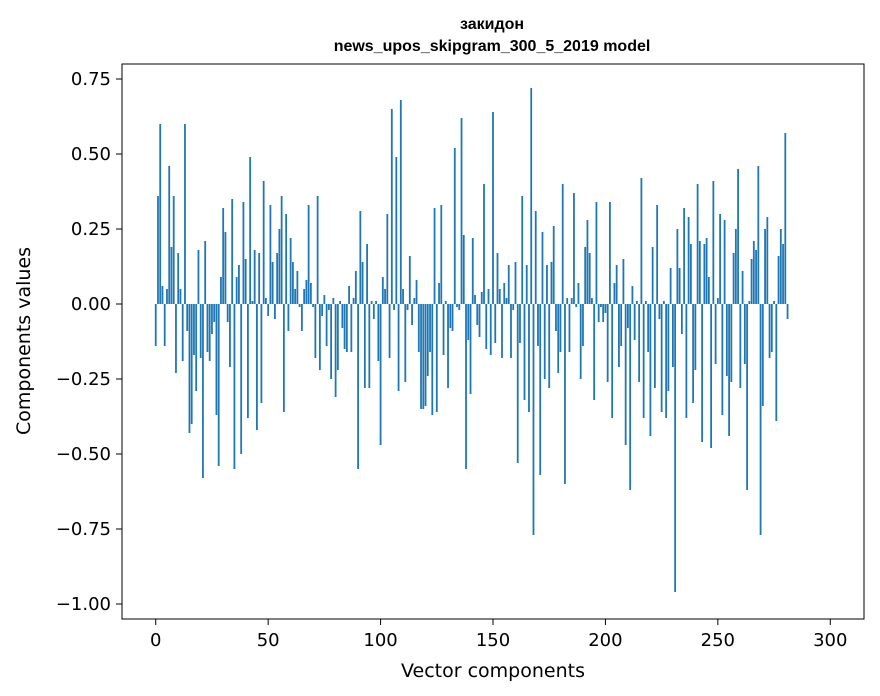 The width and height of the screenshot is (880, 696). What do you see at coordinates (380, 640) in the screenshot?
I see `x-tick-label: 100` at bounding box center [380, 640].